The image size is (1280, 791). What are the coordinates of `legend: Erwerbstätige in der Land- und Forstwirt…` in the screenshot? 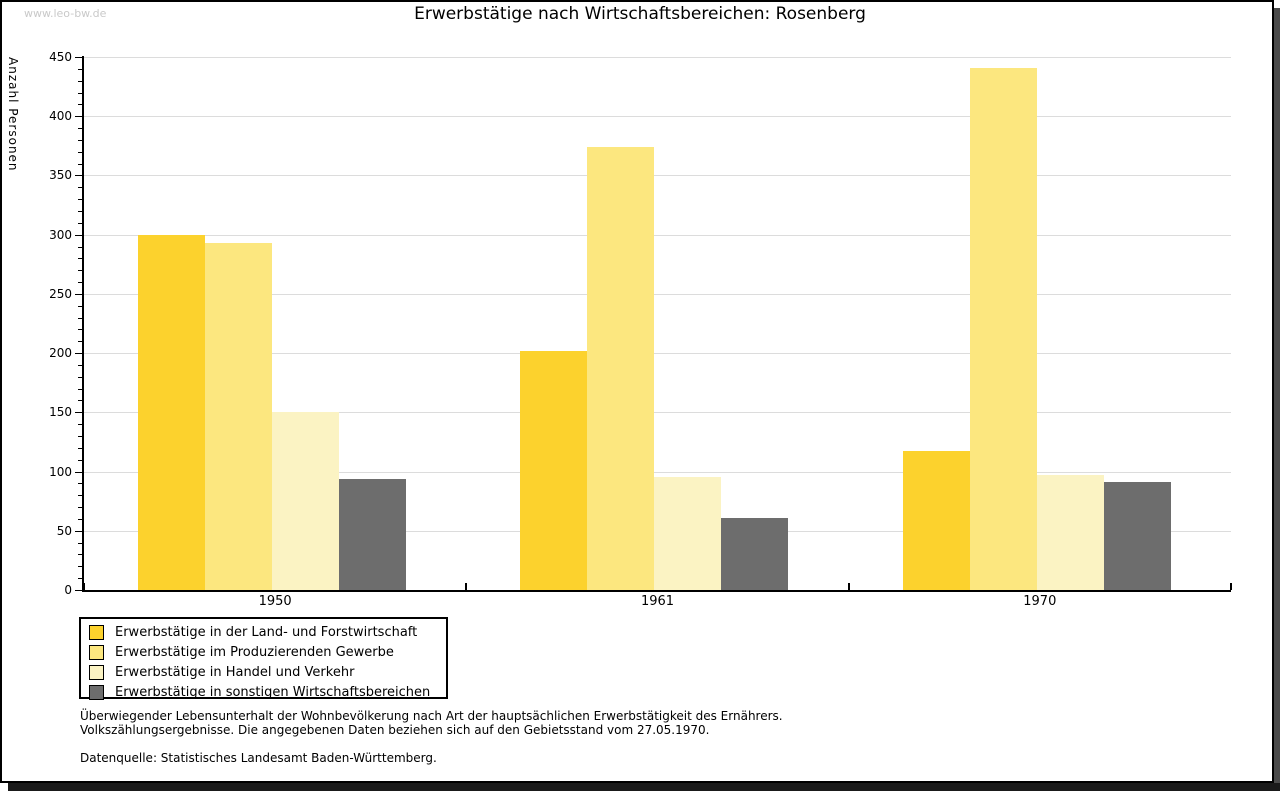 It's located at (263, 659).